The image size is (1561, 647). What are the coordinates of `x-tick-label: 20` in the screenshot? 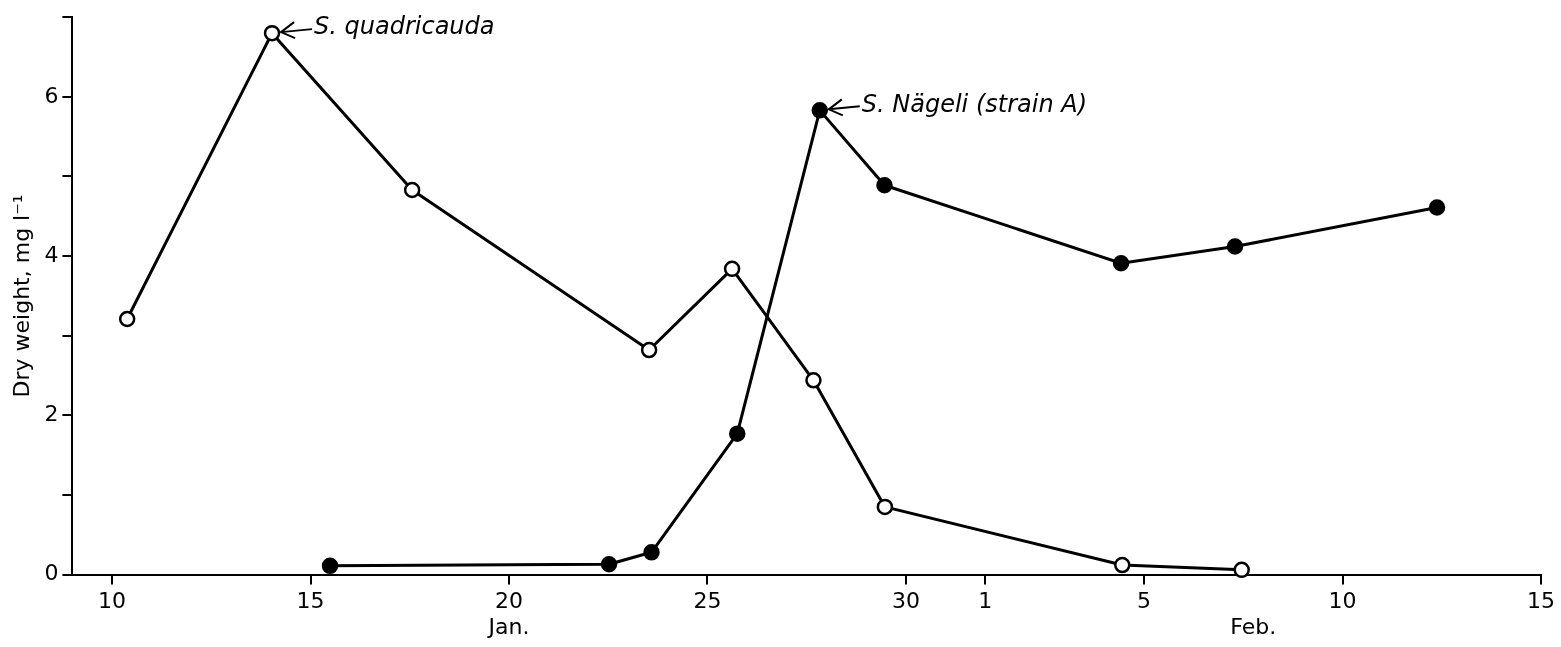 It's located at (509, 600).